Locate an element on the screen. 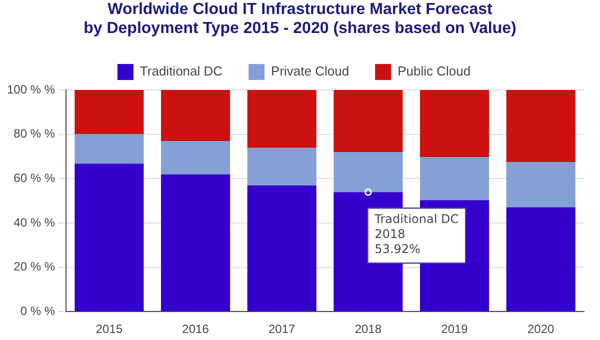 Image resolution: width=600 pixels, height=340 pixels. y-tick-label: 0 % % is located at coordinates (38, 311).